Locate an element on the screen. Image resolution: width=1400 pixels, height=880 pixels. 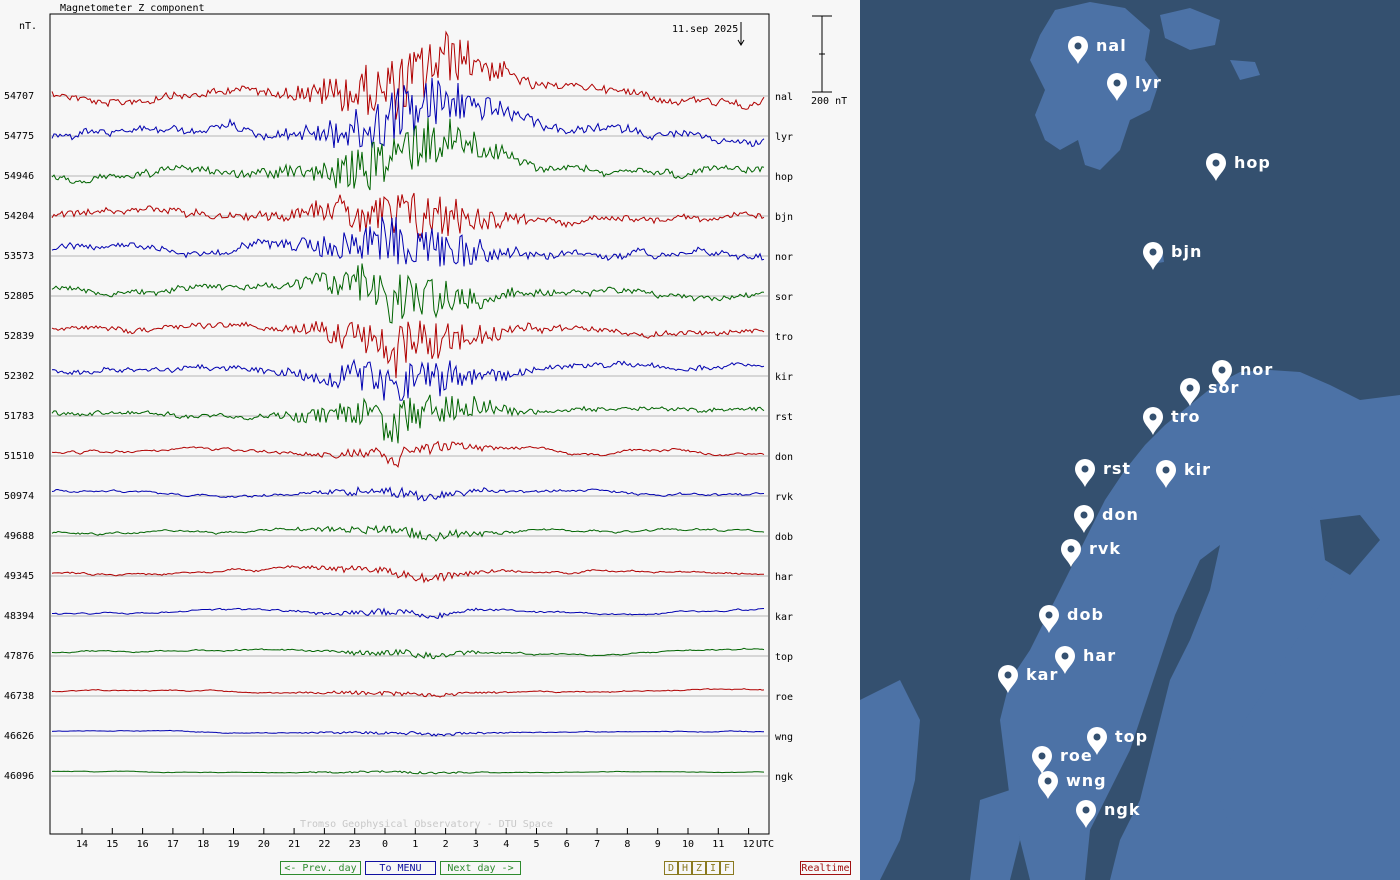
baseline-value-nal: 54707 is located at coordinates (19, 96).